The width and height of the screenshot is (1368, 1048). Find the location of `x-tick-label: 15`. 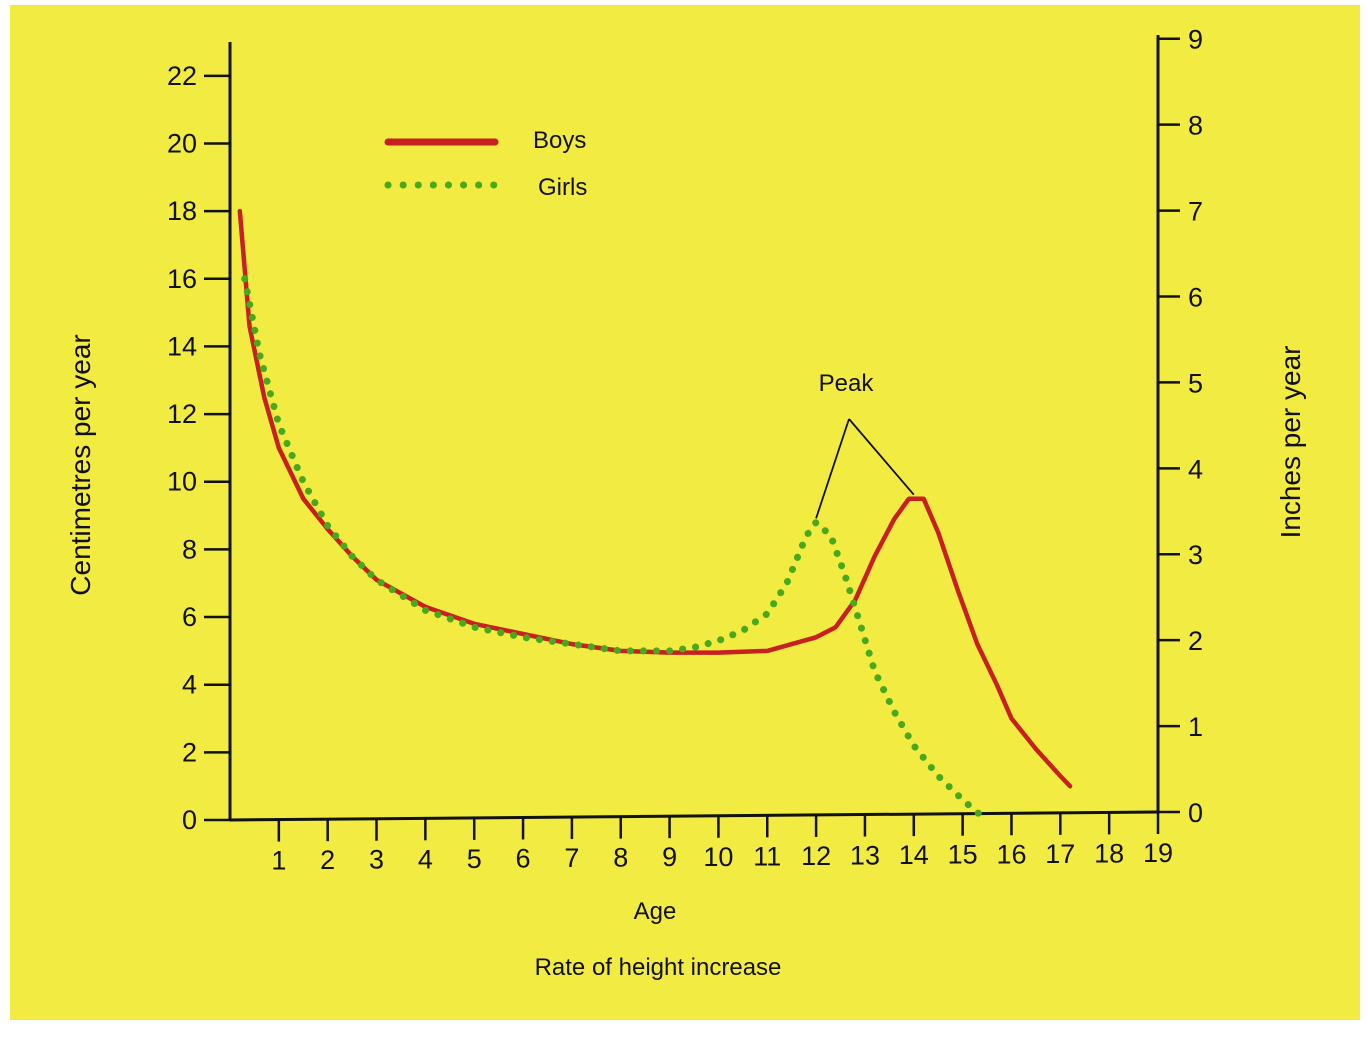

x-tick-label: 15 is located at coordinates (963, 855).